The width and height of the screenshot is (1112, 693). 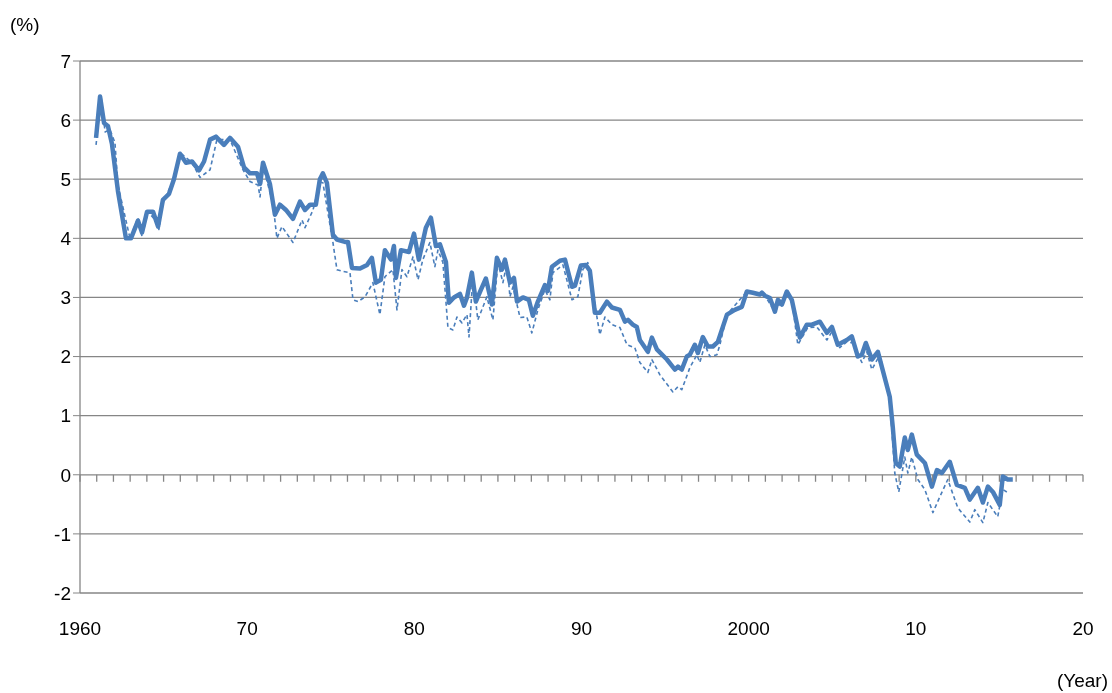 What do you see at coordinates (66, 239) in the screenshot?
I see `y-tick-label: 4` at bounding box center [66, 239].